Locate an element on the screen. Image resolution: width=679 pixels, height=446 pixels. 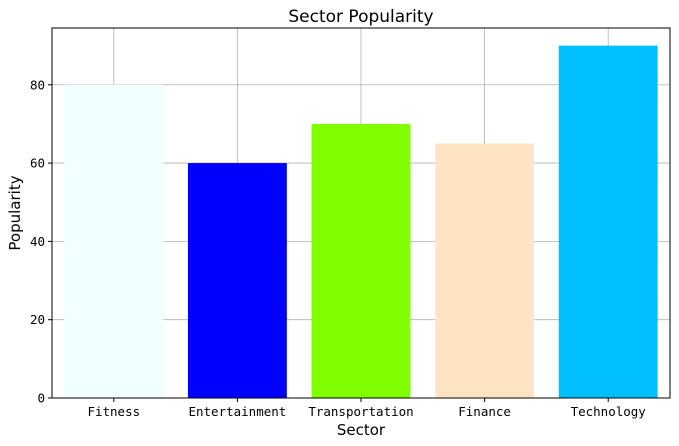
chart-title: Sector Popularity is located at coordinates (360, 17).